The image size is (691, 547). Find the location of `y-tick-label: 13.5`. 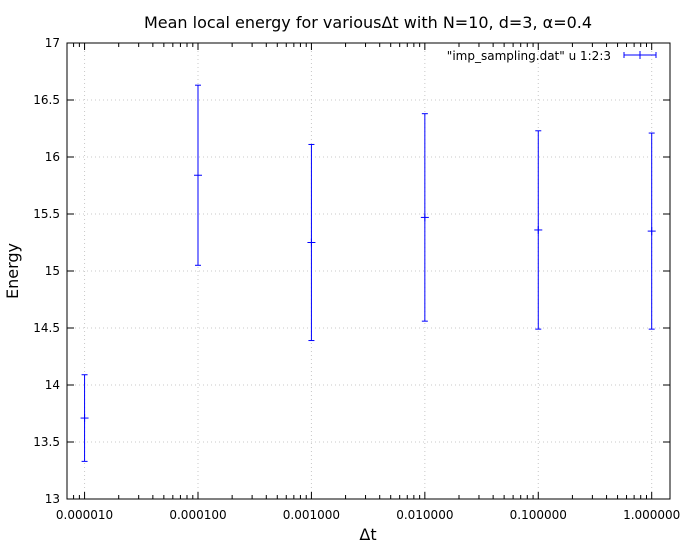

y-tick-label: 13.5 is located at coordinates (46, 442).